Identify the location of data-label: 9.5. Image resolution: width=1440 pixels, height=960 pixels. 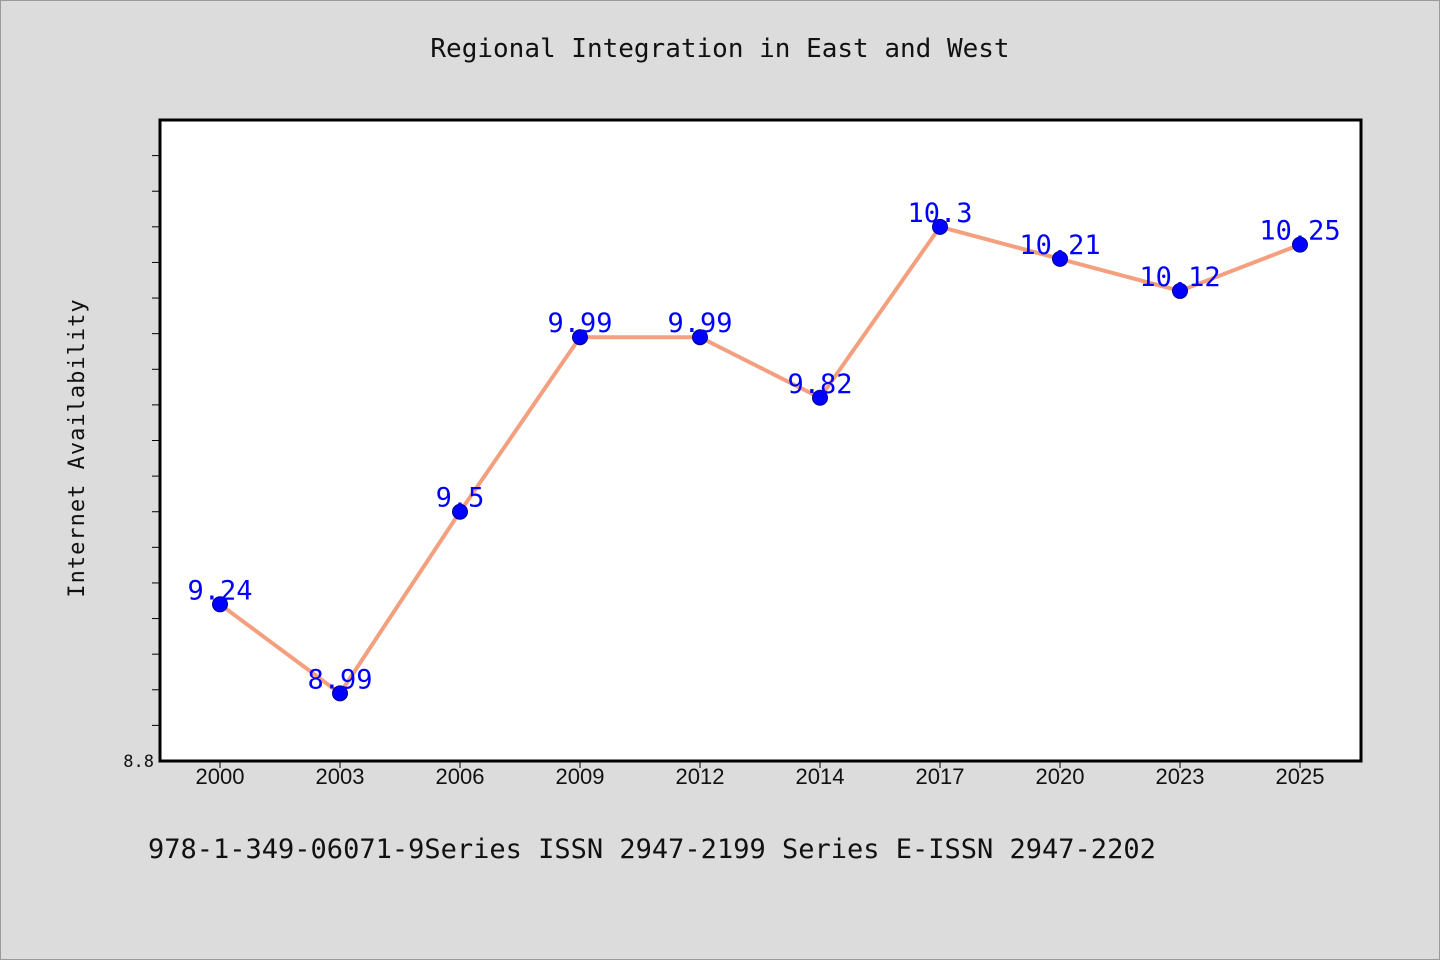
(460, 498).